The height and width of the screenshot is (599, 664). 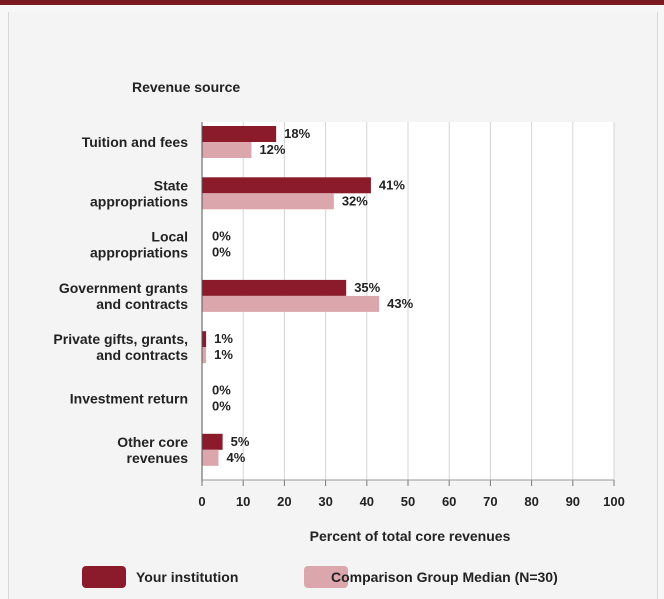 I want to click on x-tick-label: 100, so click(x=614, y=501).